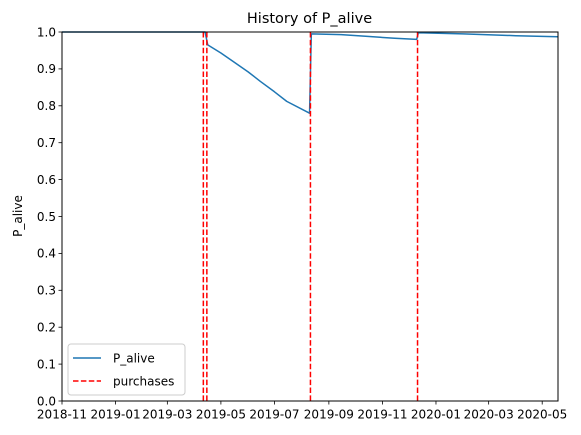 The width and height of the screenshot is (581, 435). What do you see at coordinates (382, 415) in the screenshot?
I see `x-tick-label: 2019-11` at bounding box center [382, 415].